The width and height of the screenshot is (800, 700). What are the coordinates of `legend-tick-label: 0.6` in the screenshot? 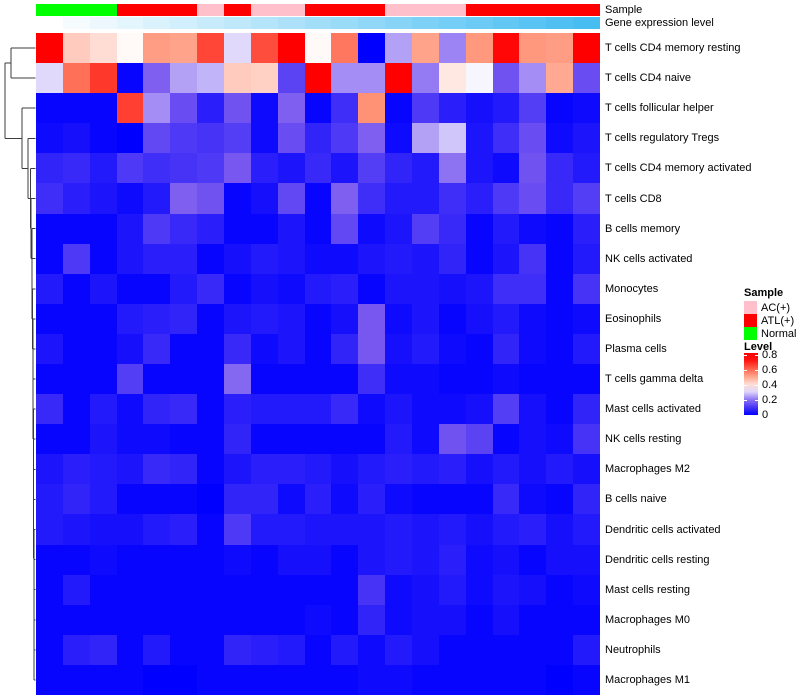 It's located at (770, 369).